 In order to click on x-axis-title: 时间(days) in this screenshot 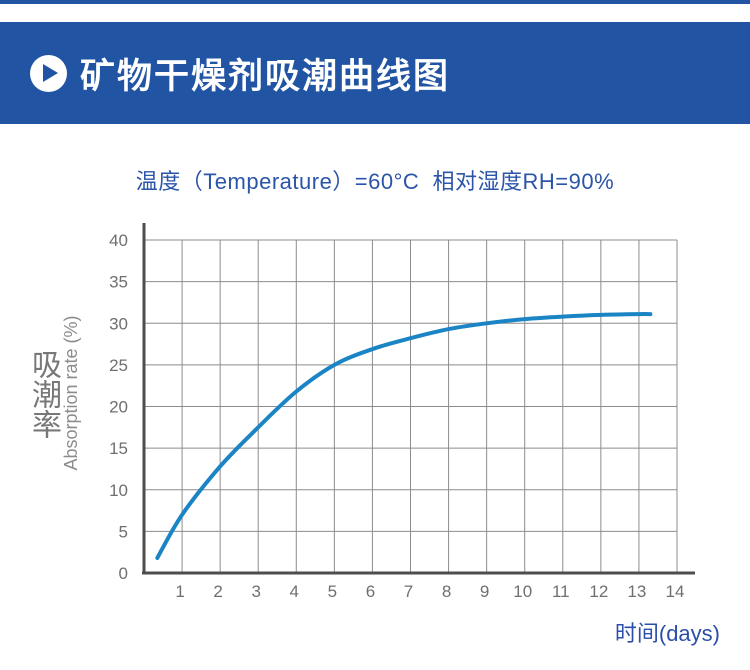, I will do `click(667, 633)`.